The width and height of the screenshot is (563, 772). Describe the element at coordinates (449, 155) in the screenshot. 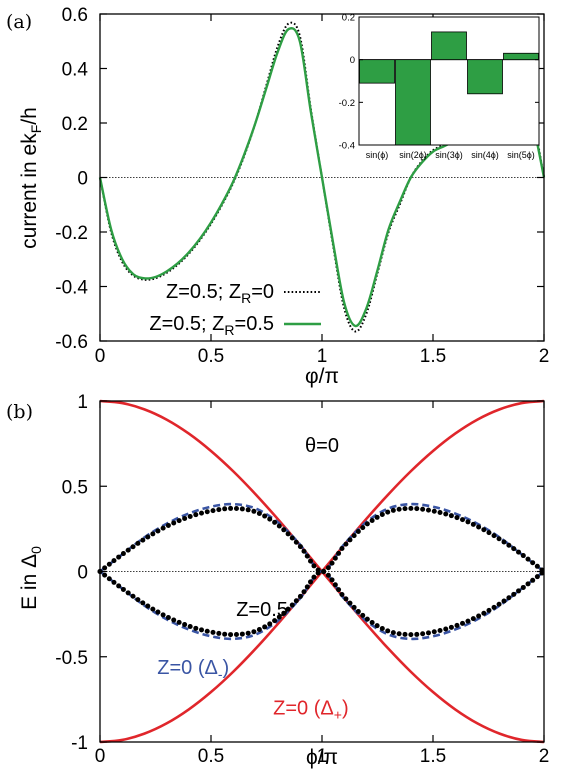

I see `inset-category-label: sin(3ϕ)` at that location.